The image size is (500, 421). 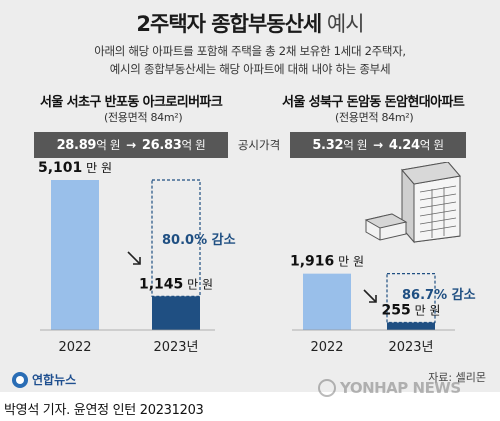 I want to click on change-label: 86.7% 감소, so click(x=439, y=295).